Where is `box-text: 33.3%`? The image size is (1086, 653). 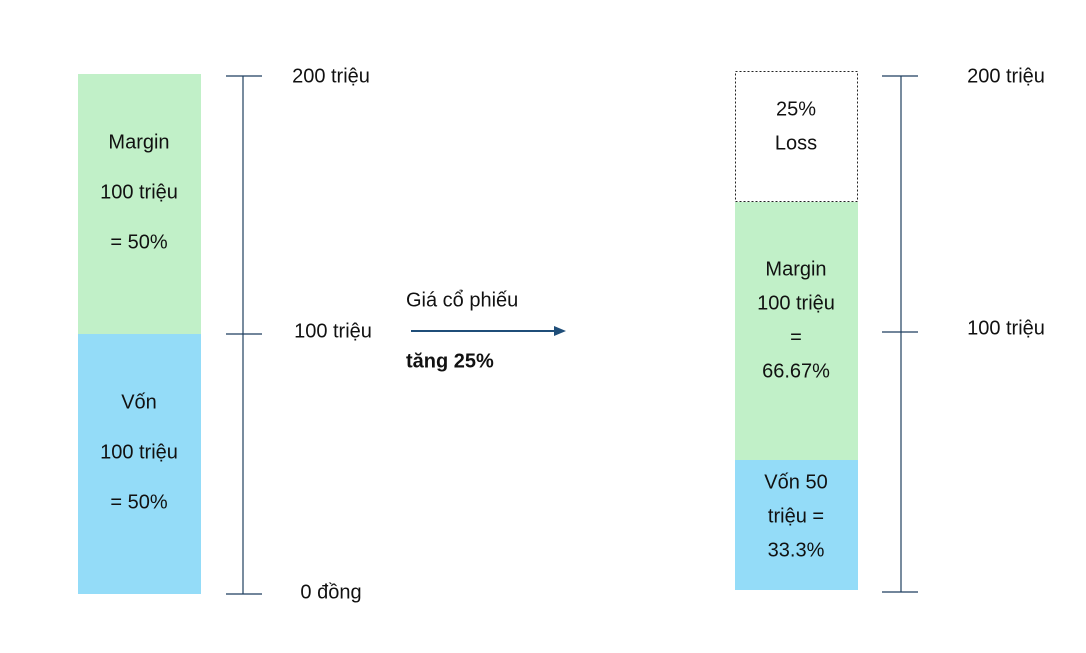
box-text: 33.3% is located at coordinates (796, 550).